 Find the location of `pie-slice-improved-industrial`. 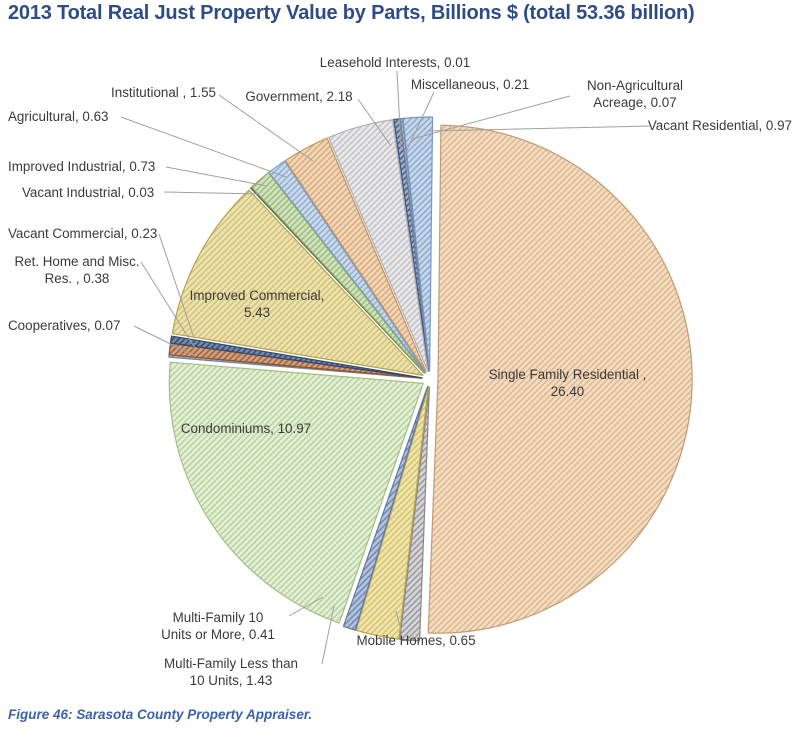

pie-slice-improved-industrial is located at coordinates (338, 273).